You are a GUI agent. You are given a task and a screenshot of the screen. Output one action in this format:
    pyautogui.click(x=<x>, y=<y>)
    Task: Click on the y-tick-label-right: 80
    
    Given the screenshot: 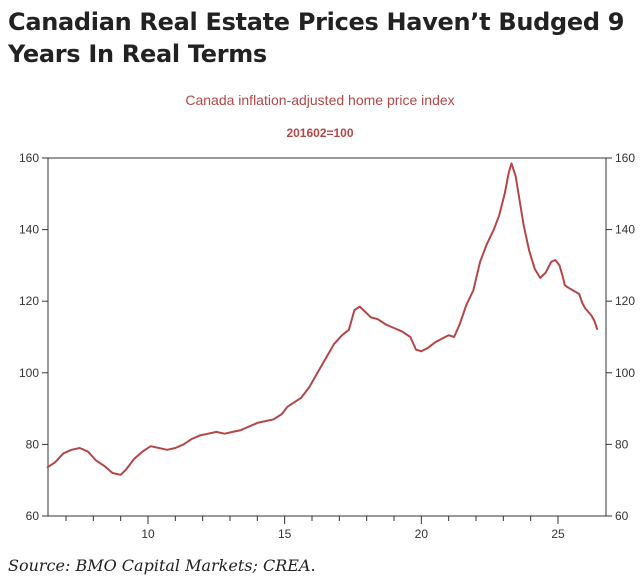 What is the action you would take?
    pyautogui.click(x=622, y=444)
    